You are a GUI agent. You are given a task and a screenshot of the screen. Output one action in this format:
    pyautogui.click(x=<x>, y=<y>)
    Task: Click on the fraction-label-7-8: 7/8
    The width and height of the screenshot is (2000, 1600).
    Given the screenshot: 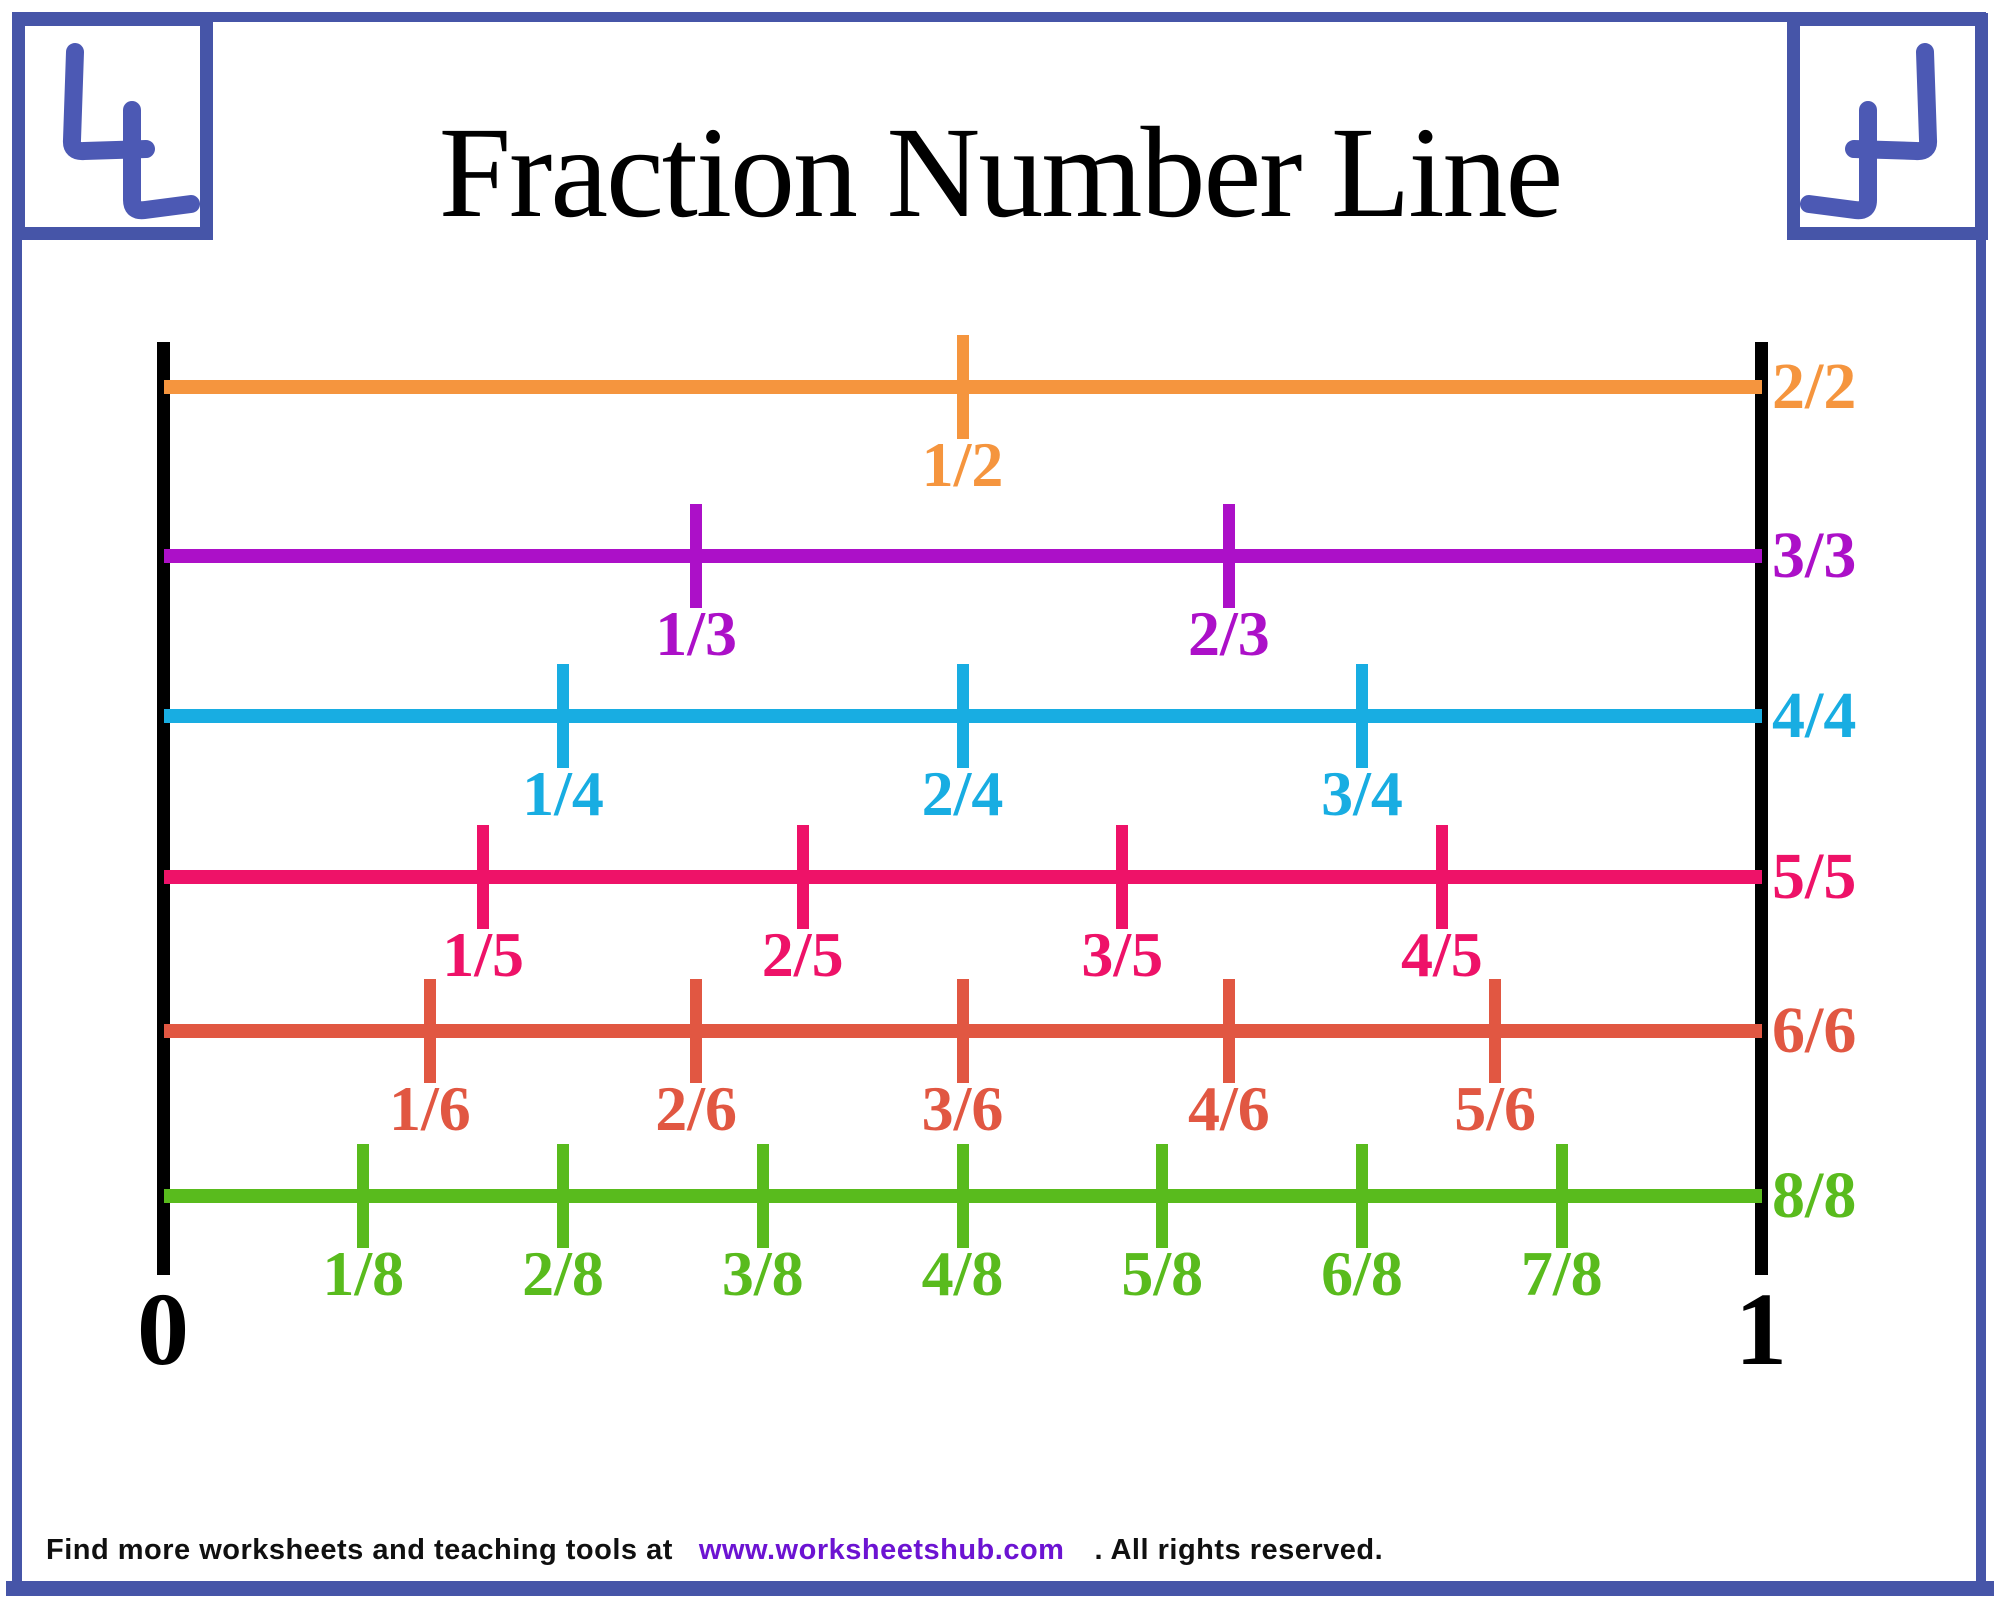 What is the action you would take?
    pyautogui.click(x=1561, y=1273)
    